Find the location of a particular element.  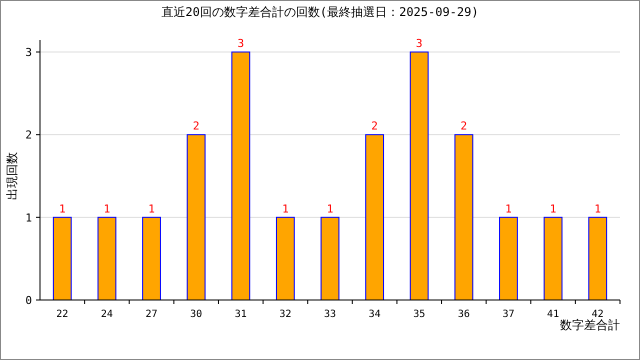

x-tick-label: 36 is located at coordinates (464, 314).